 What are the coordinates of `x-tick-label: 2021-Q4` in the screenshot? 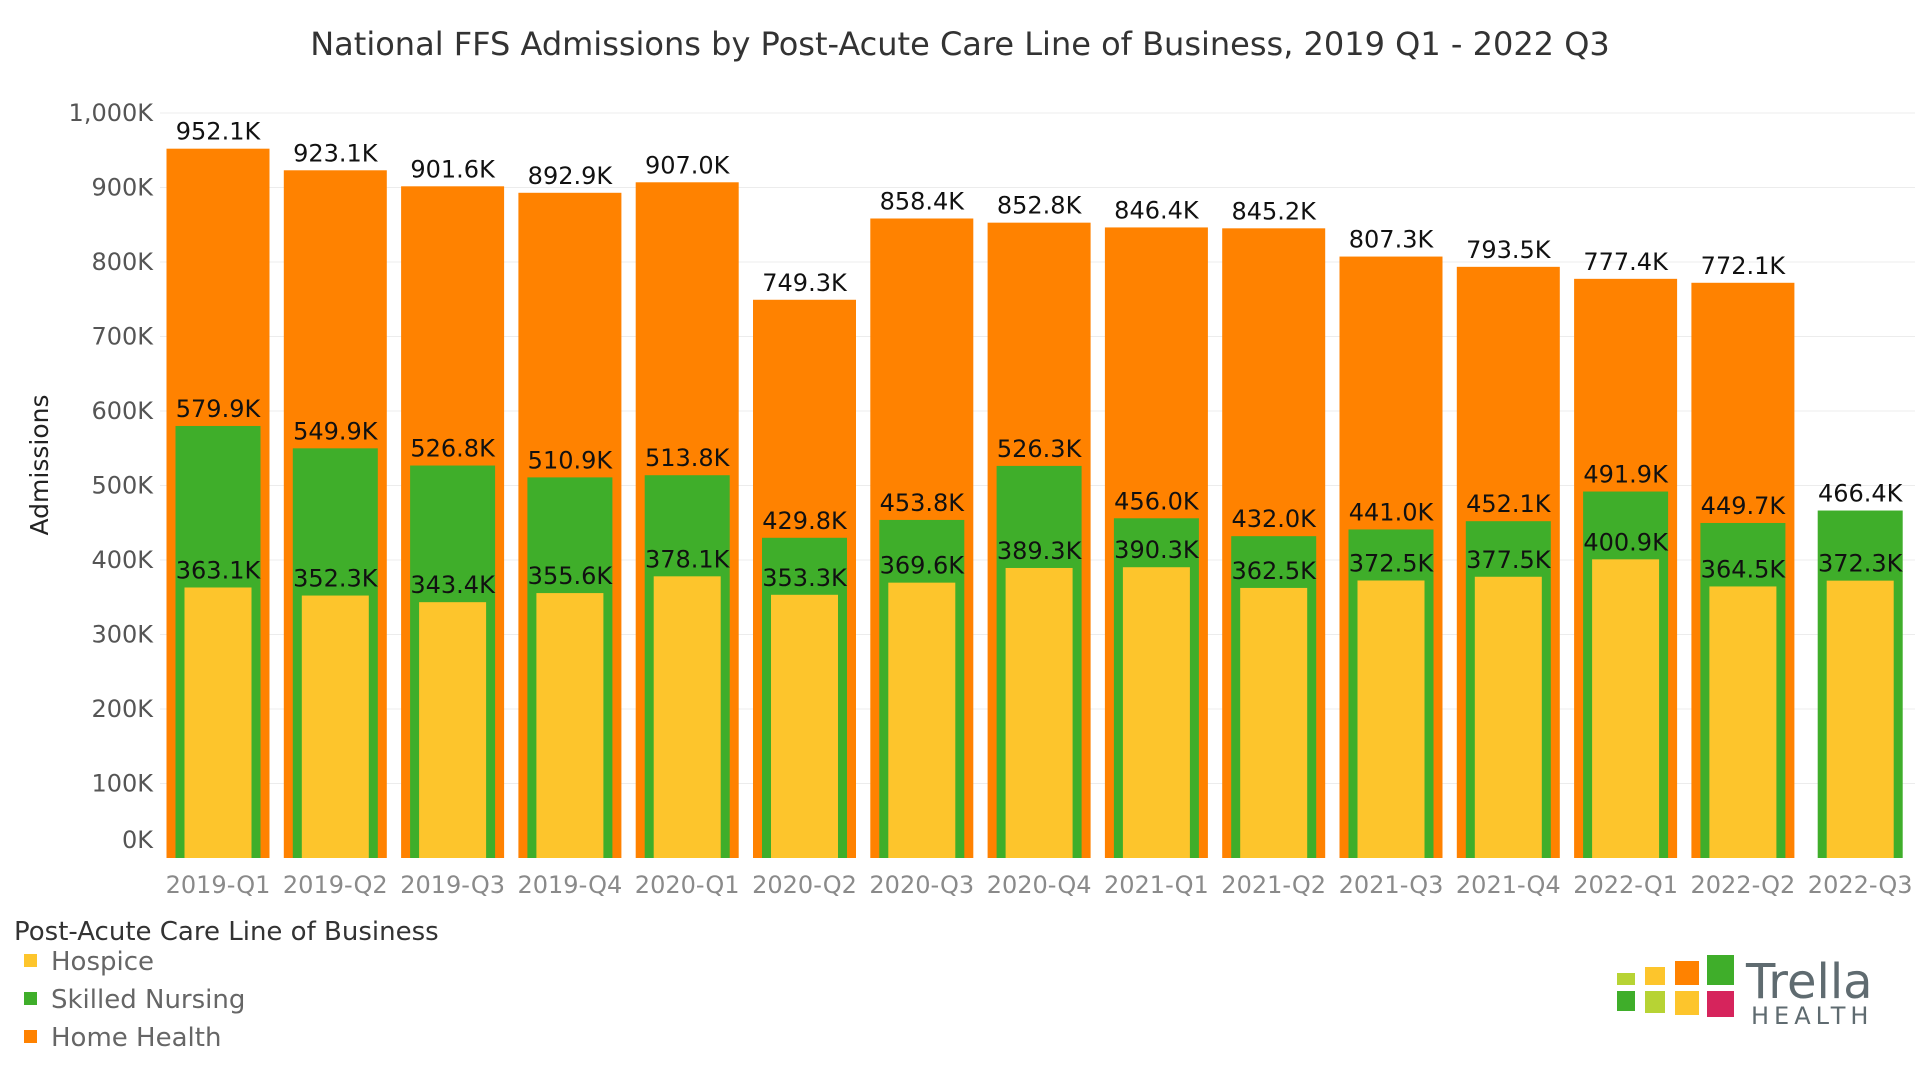 It's located at (1508, 885).